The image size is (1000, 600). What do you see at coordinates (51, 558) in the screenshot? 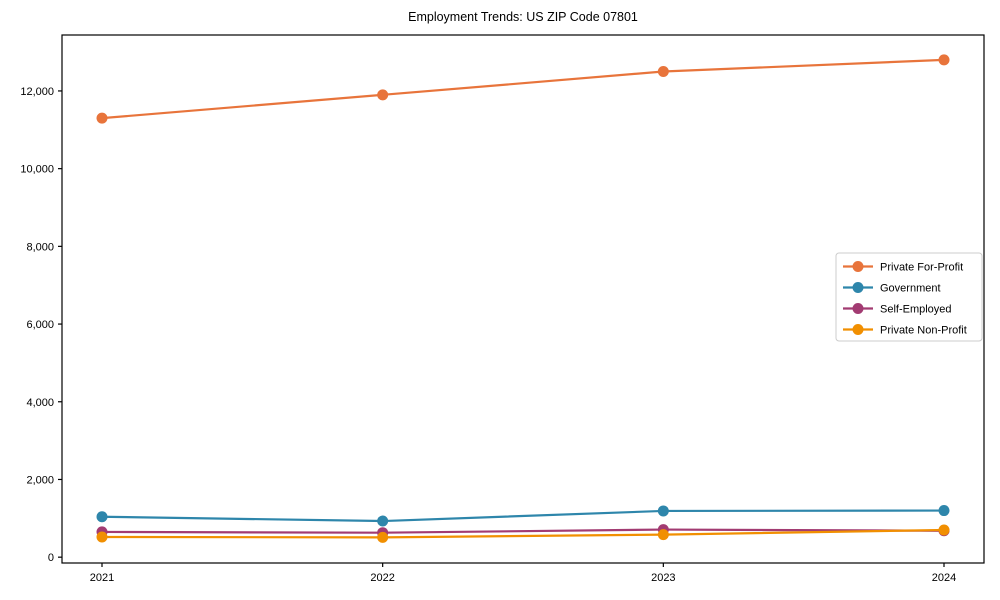
I see `y-tick-label: 0` at bounding box center [51, 558].